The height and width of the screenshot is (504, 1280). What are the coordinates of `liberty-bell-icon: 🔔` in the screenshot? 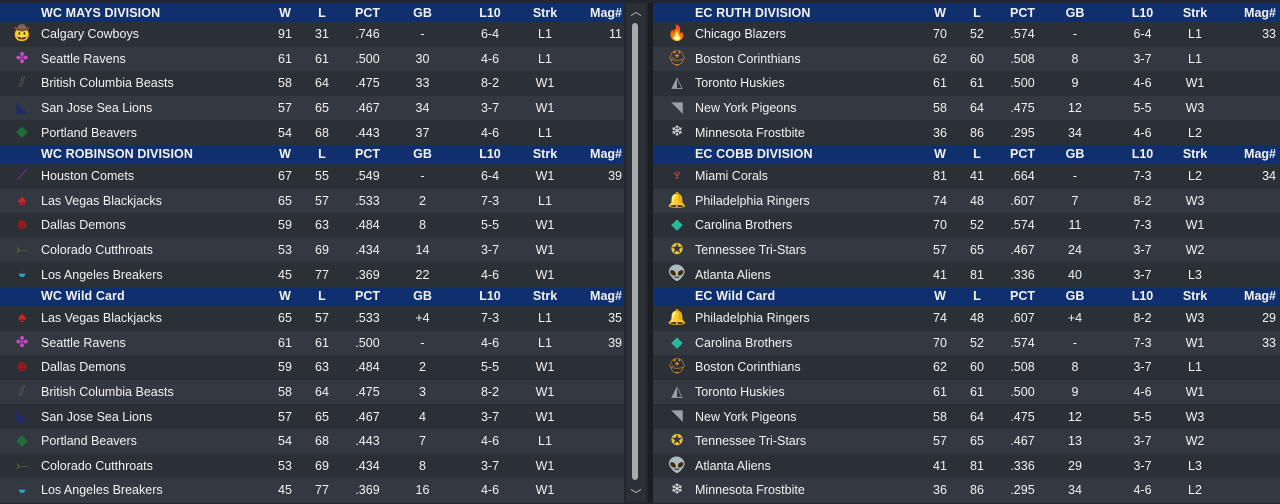 It's located at (677, 200).